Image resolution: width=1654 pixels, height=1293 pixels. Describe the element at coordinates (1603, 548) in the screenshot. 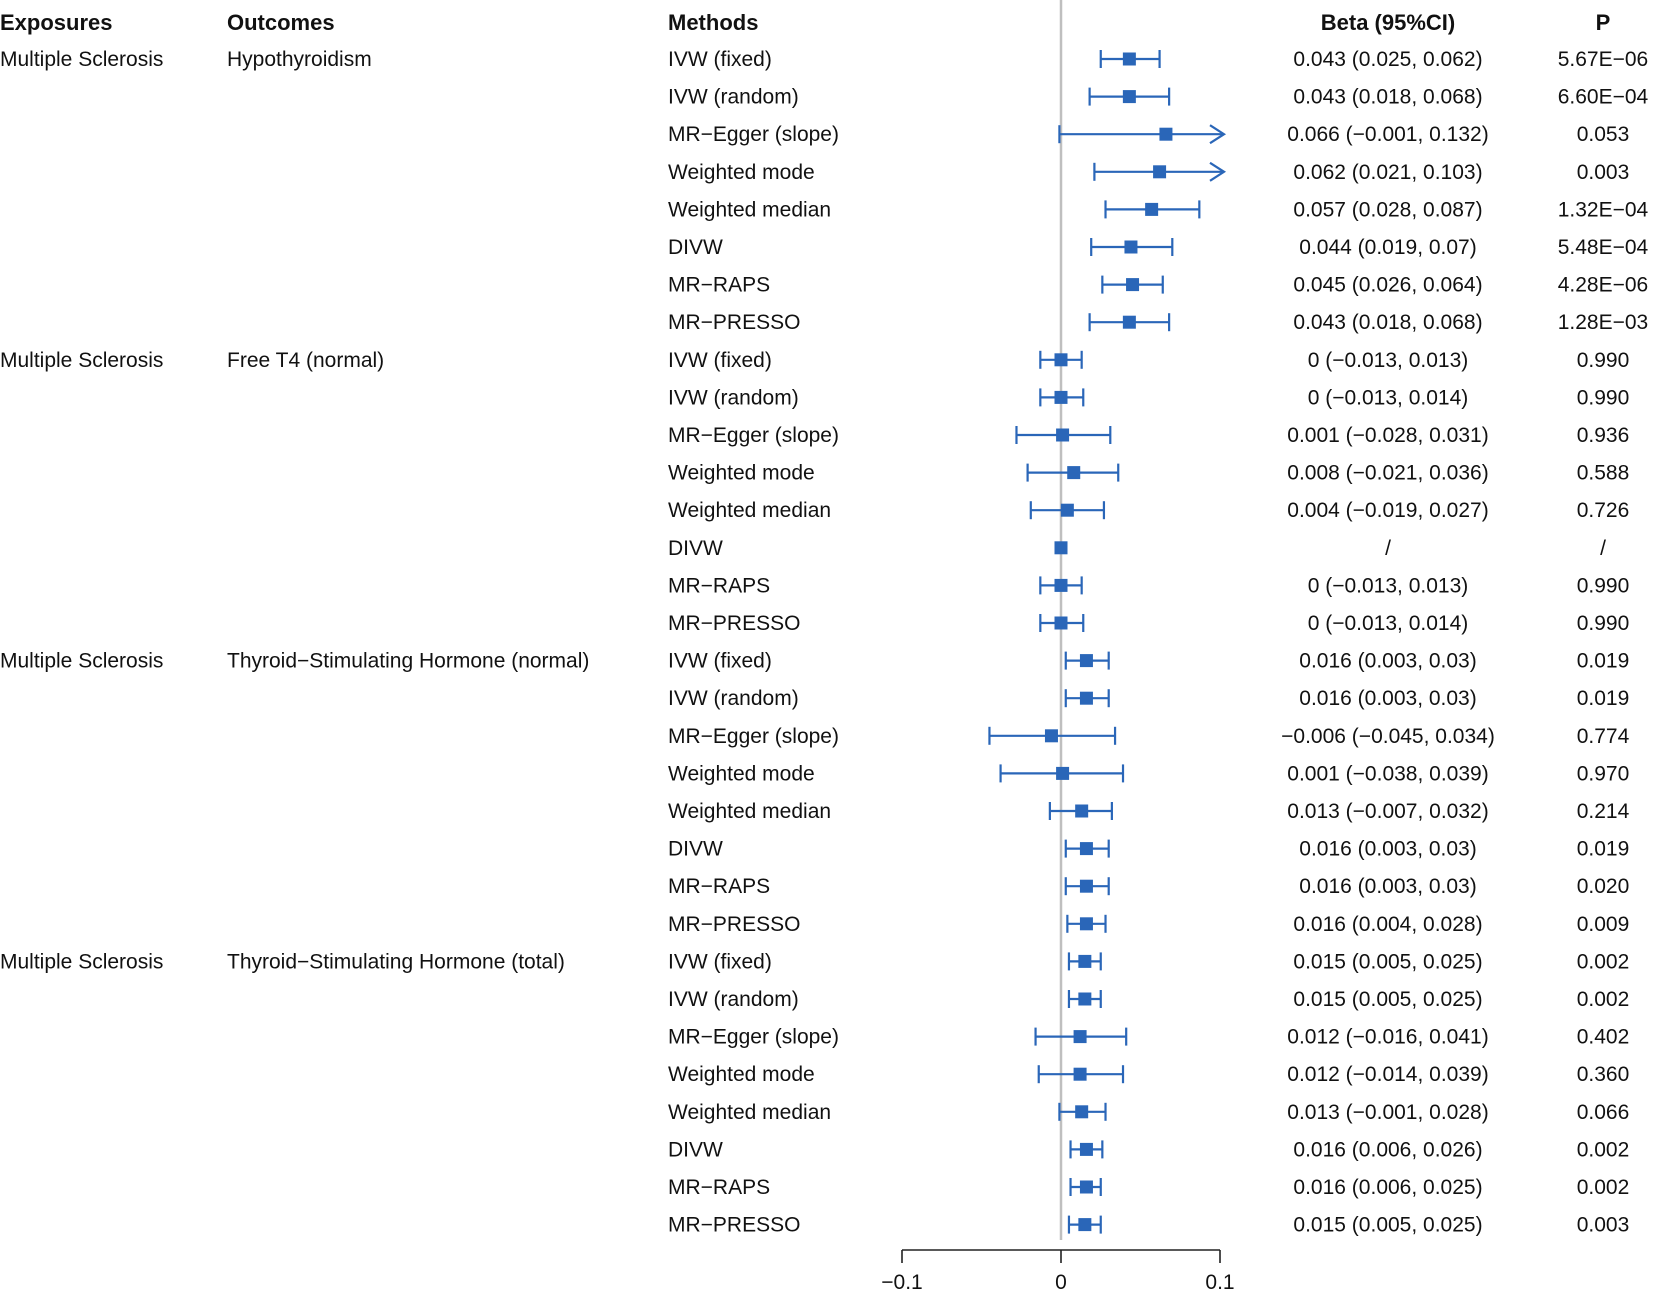

I see `p-value-label: /` at that location.